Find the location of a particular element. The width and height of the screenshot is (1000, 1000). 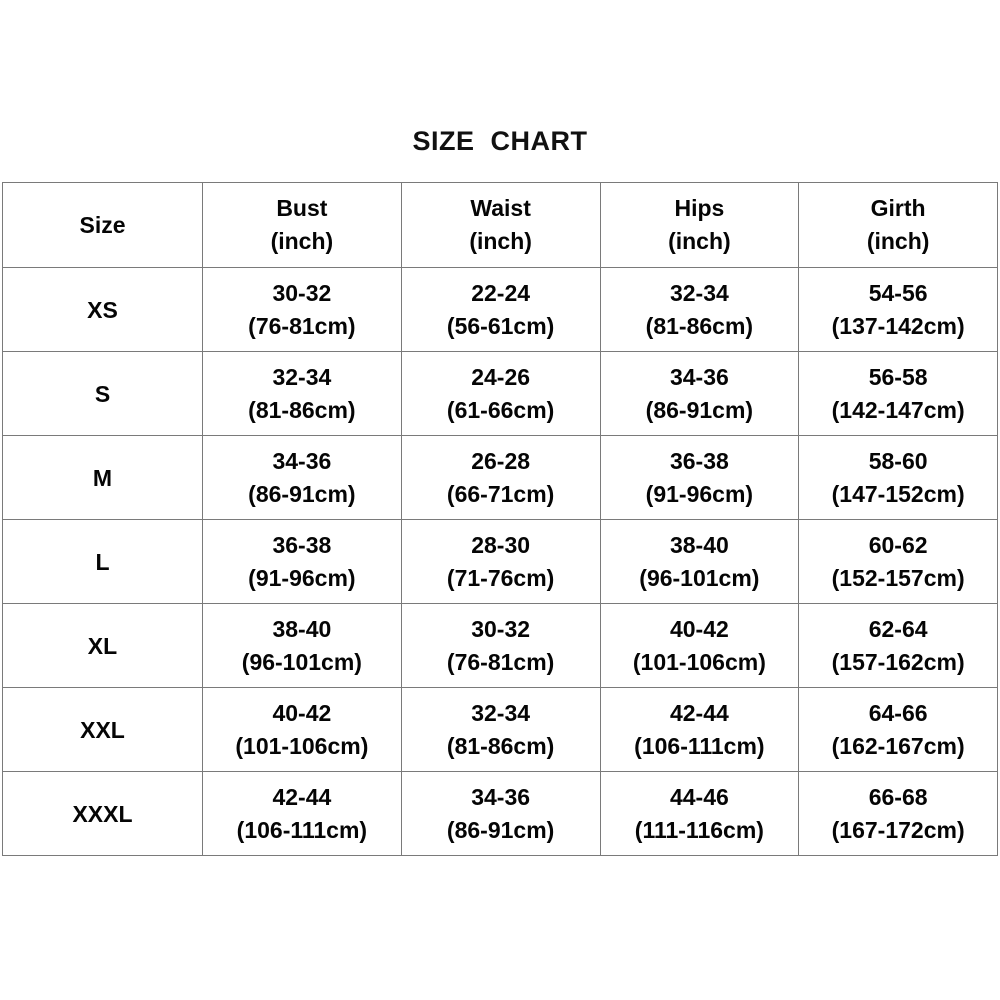

girth-cm: (167-172cm) is located at coordinates (898, 829).